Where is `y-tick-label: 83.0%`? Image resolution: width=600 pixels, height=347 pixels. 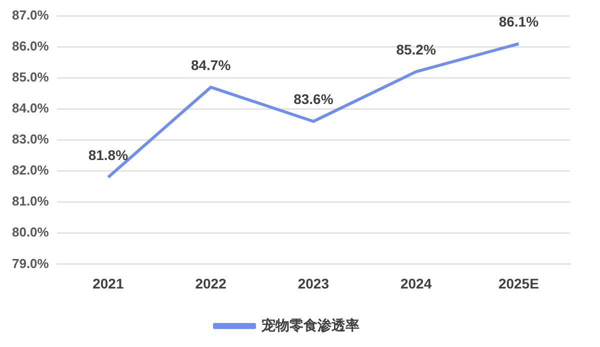
y-tick-label: 83.0% is located at coordinates (31, 139).